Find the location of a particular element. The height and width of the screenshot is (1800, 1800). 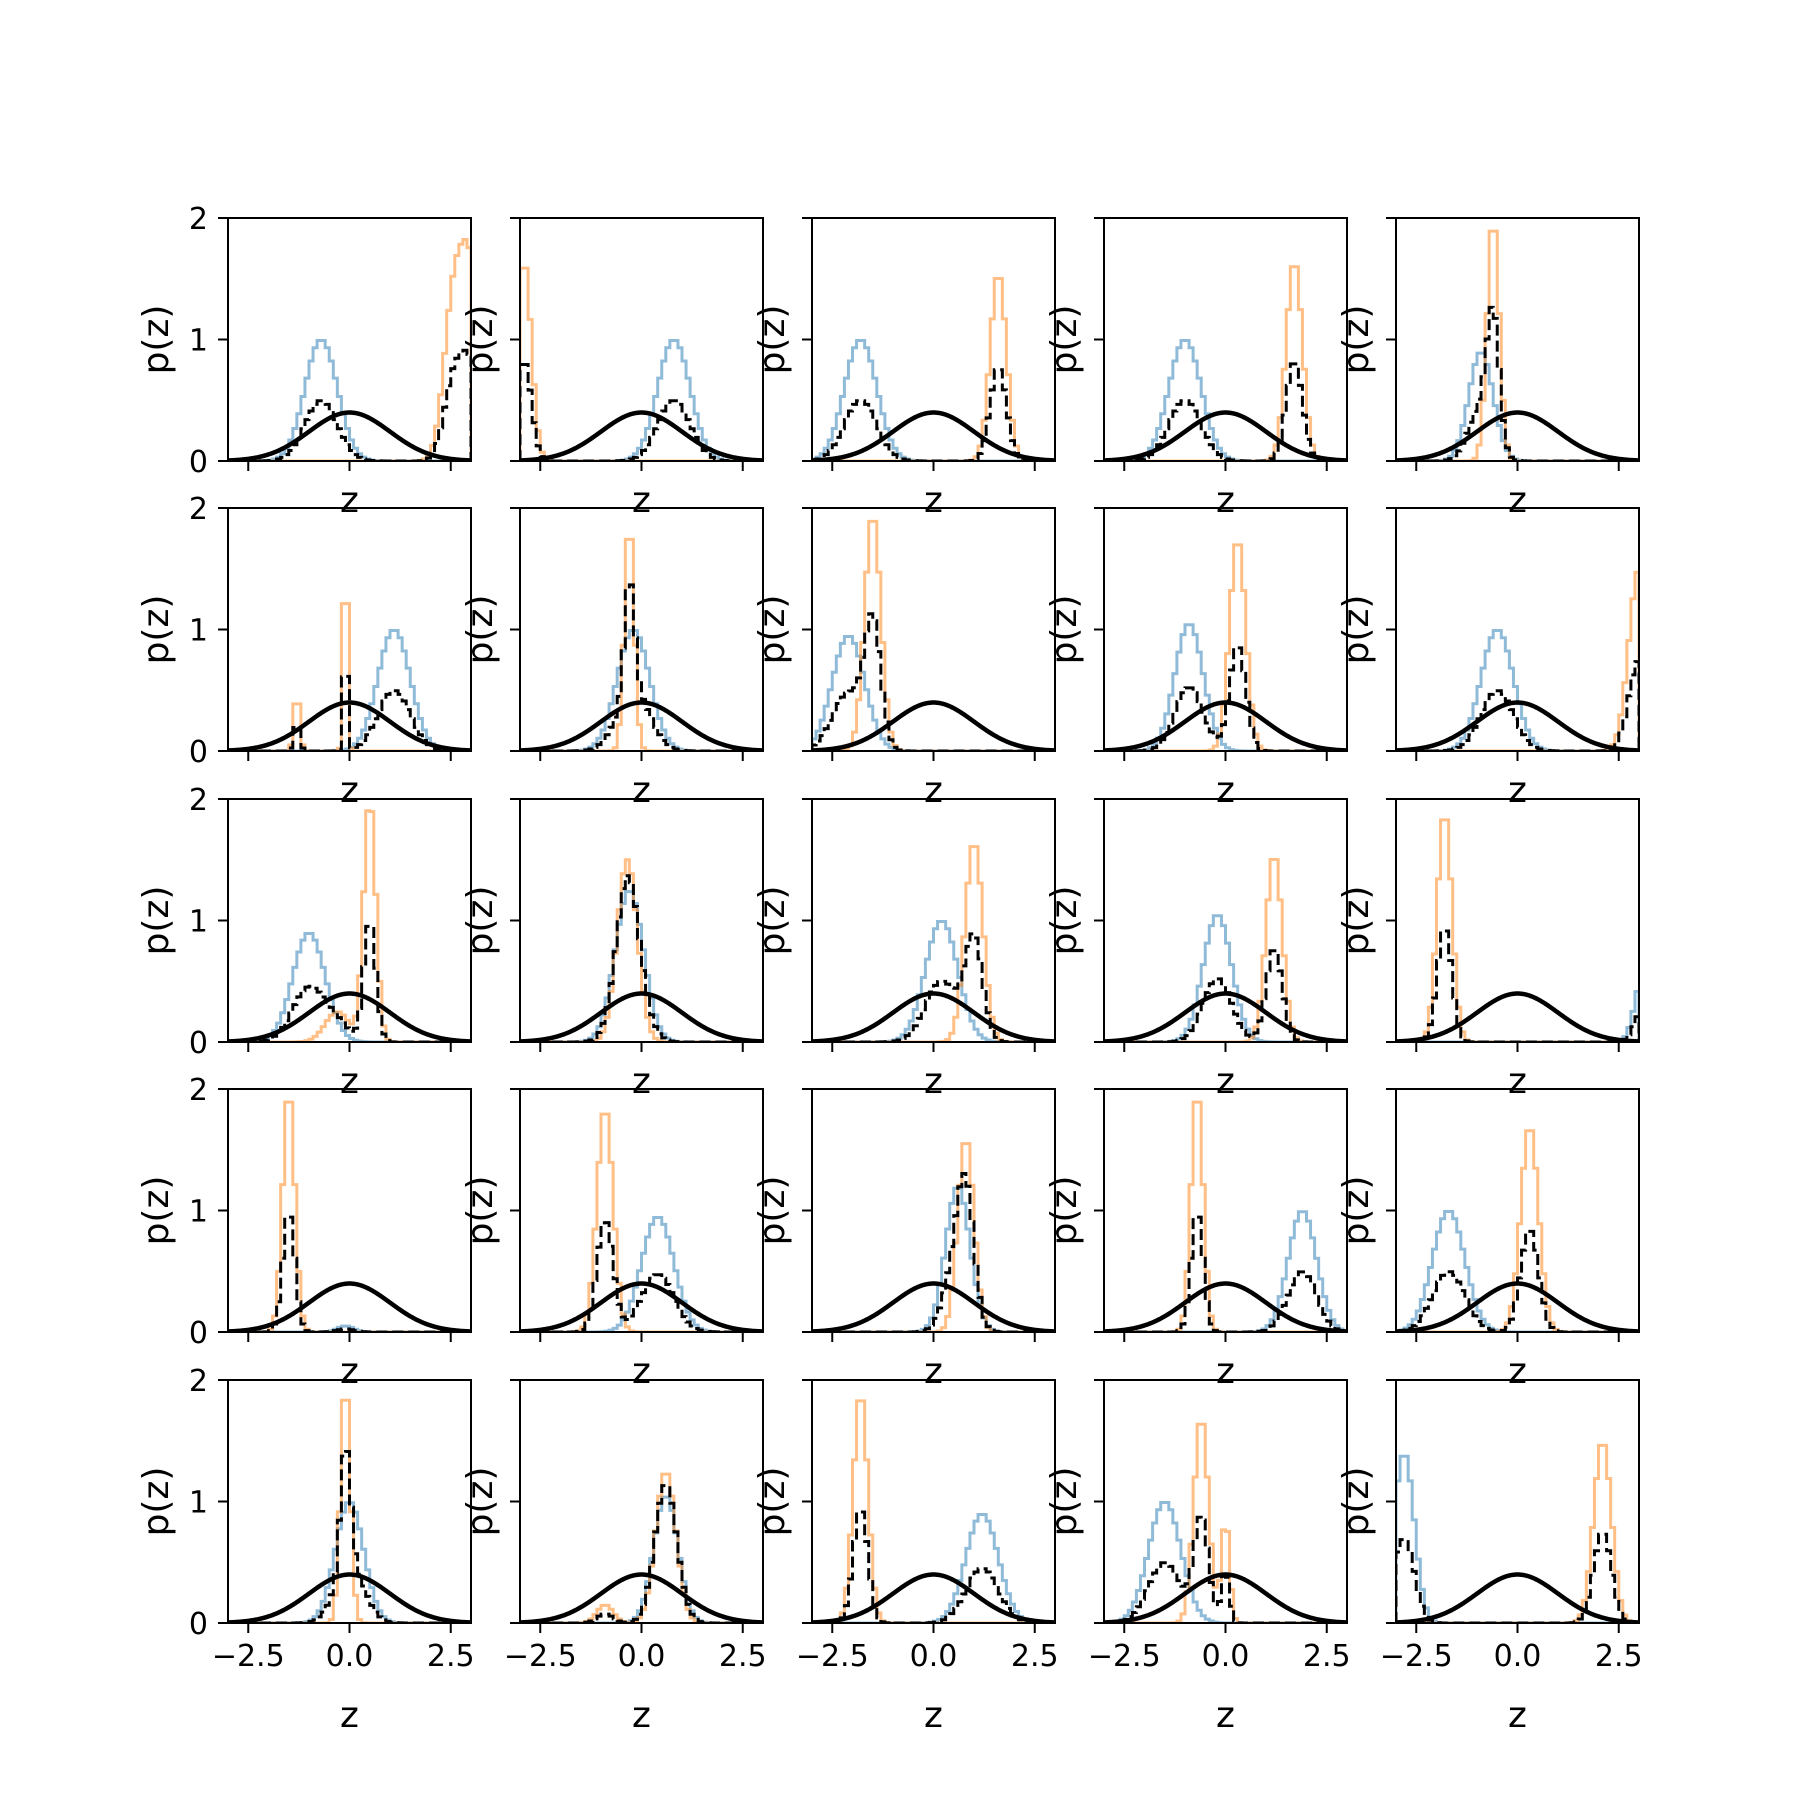

panel-r1-c3: z p(z) is located at coordinates (904, 369).